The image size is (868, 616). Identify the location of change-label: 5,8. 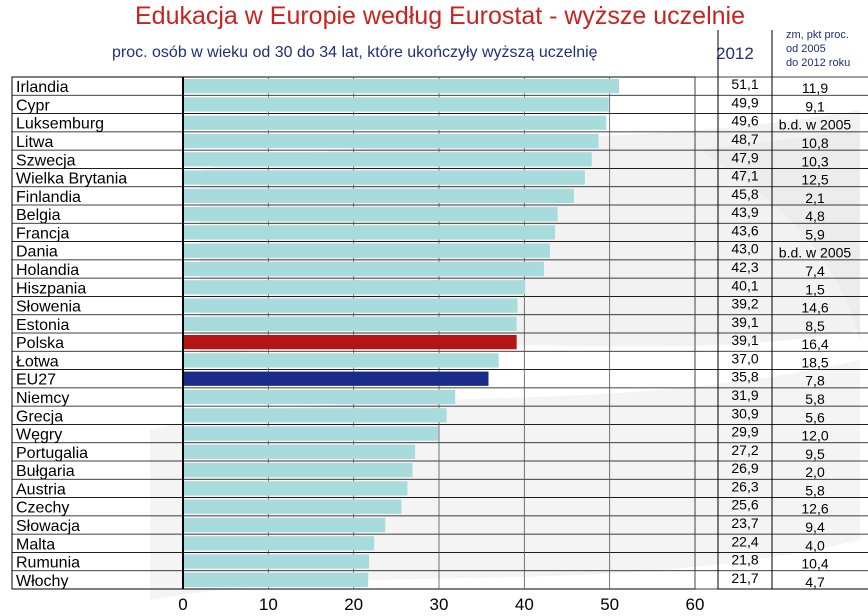
(815, 490).